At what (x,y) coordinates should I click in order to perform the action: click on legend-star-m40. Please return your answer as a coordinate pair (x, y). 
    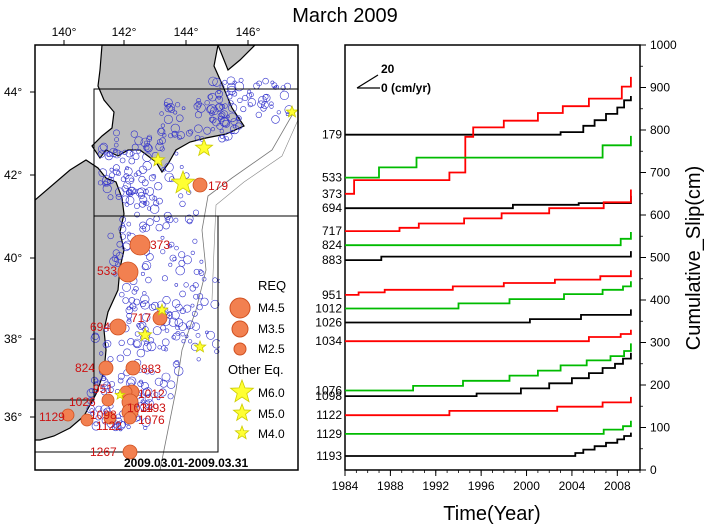
    Looking at the image, I should click on (242, 432).